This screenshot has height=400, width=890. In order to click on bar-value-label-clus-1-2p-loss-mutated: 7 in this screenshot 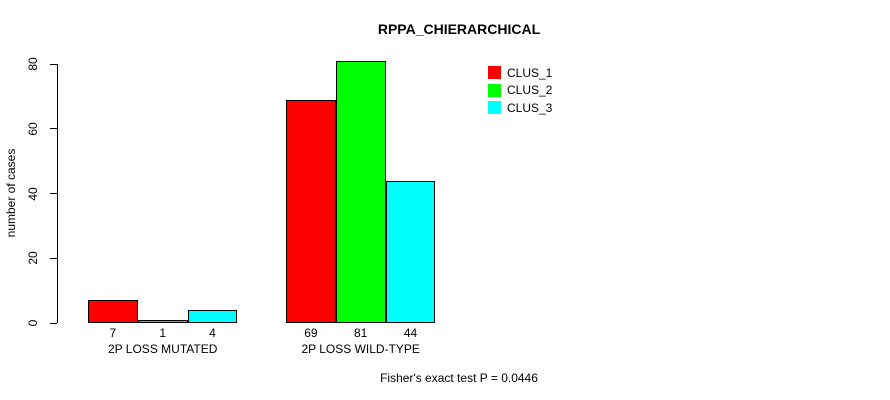, I will do `click(113, 333)`.